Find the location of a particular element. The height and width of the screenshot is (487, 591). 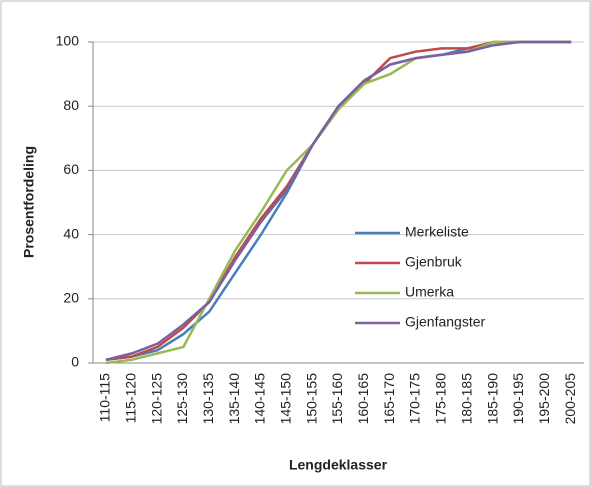

x-tick-label: 145-150 is located at coordinates (286, 399).